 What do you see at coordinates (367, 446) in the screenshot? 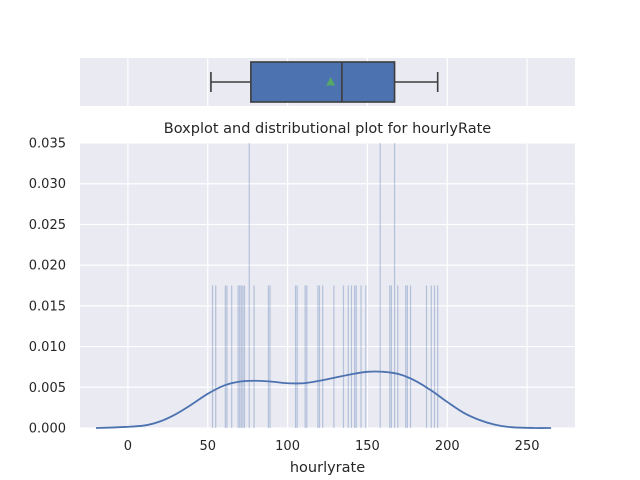
I see `x-tick-label: 150` at bounding box center [367, 446].